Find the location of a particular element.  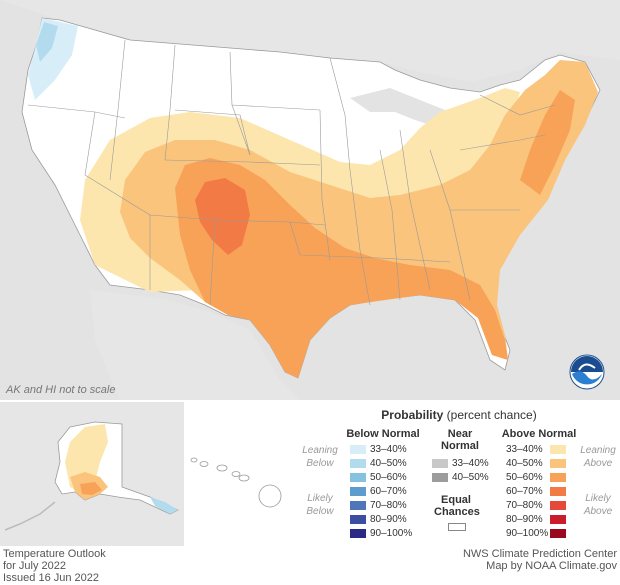

footer-issued: Issued 16 Jun 2022 is located at coordinates (51, 578).